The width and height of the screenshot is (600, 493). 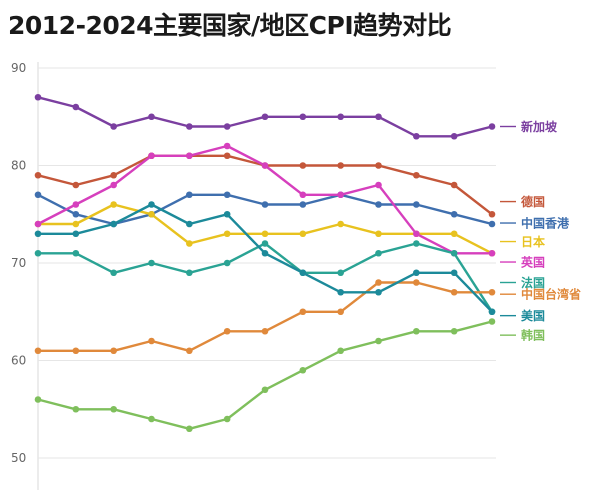 I want to click on series-end-label: 德国, so click(x=533, y=201).